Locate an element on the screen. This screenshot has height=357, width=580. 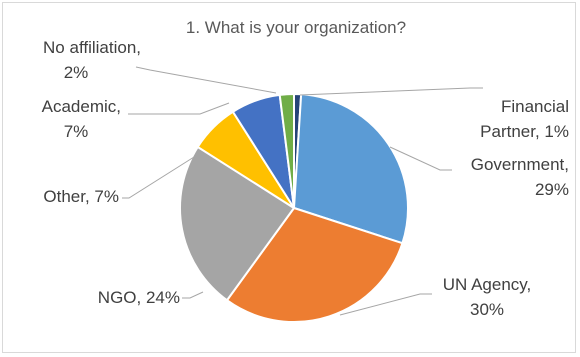
data-label-un-agency-line1: UN Agency, is located at coordinates (487, 284).